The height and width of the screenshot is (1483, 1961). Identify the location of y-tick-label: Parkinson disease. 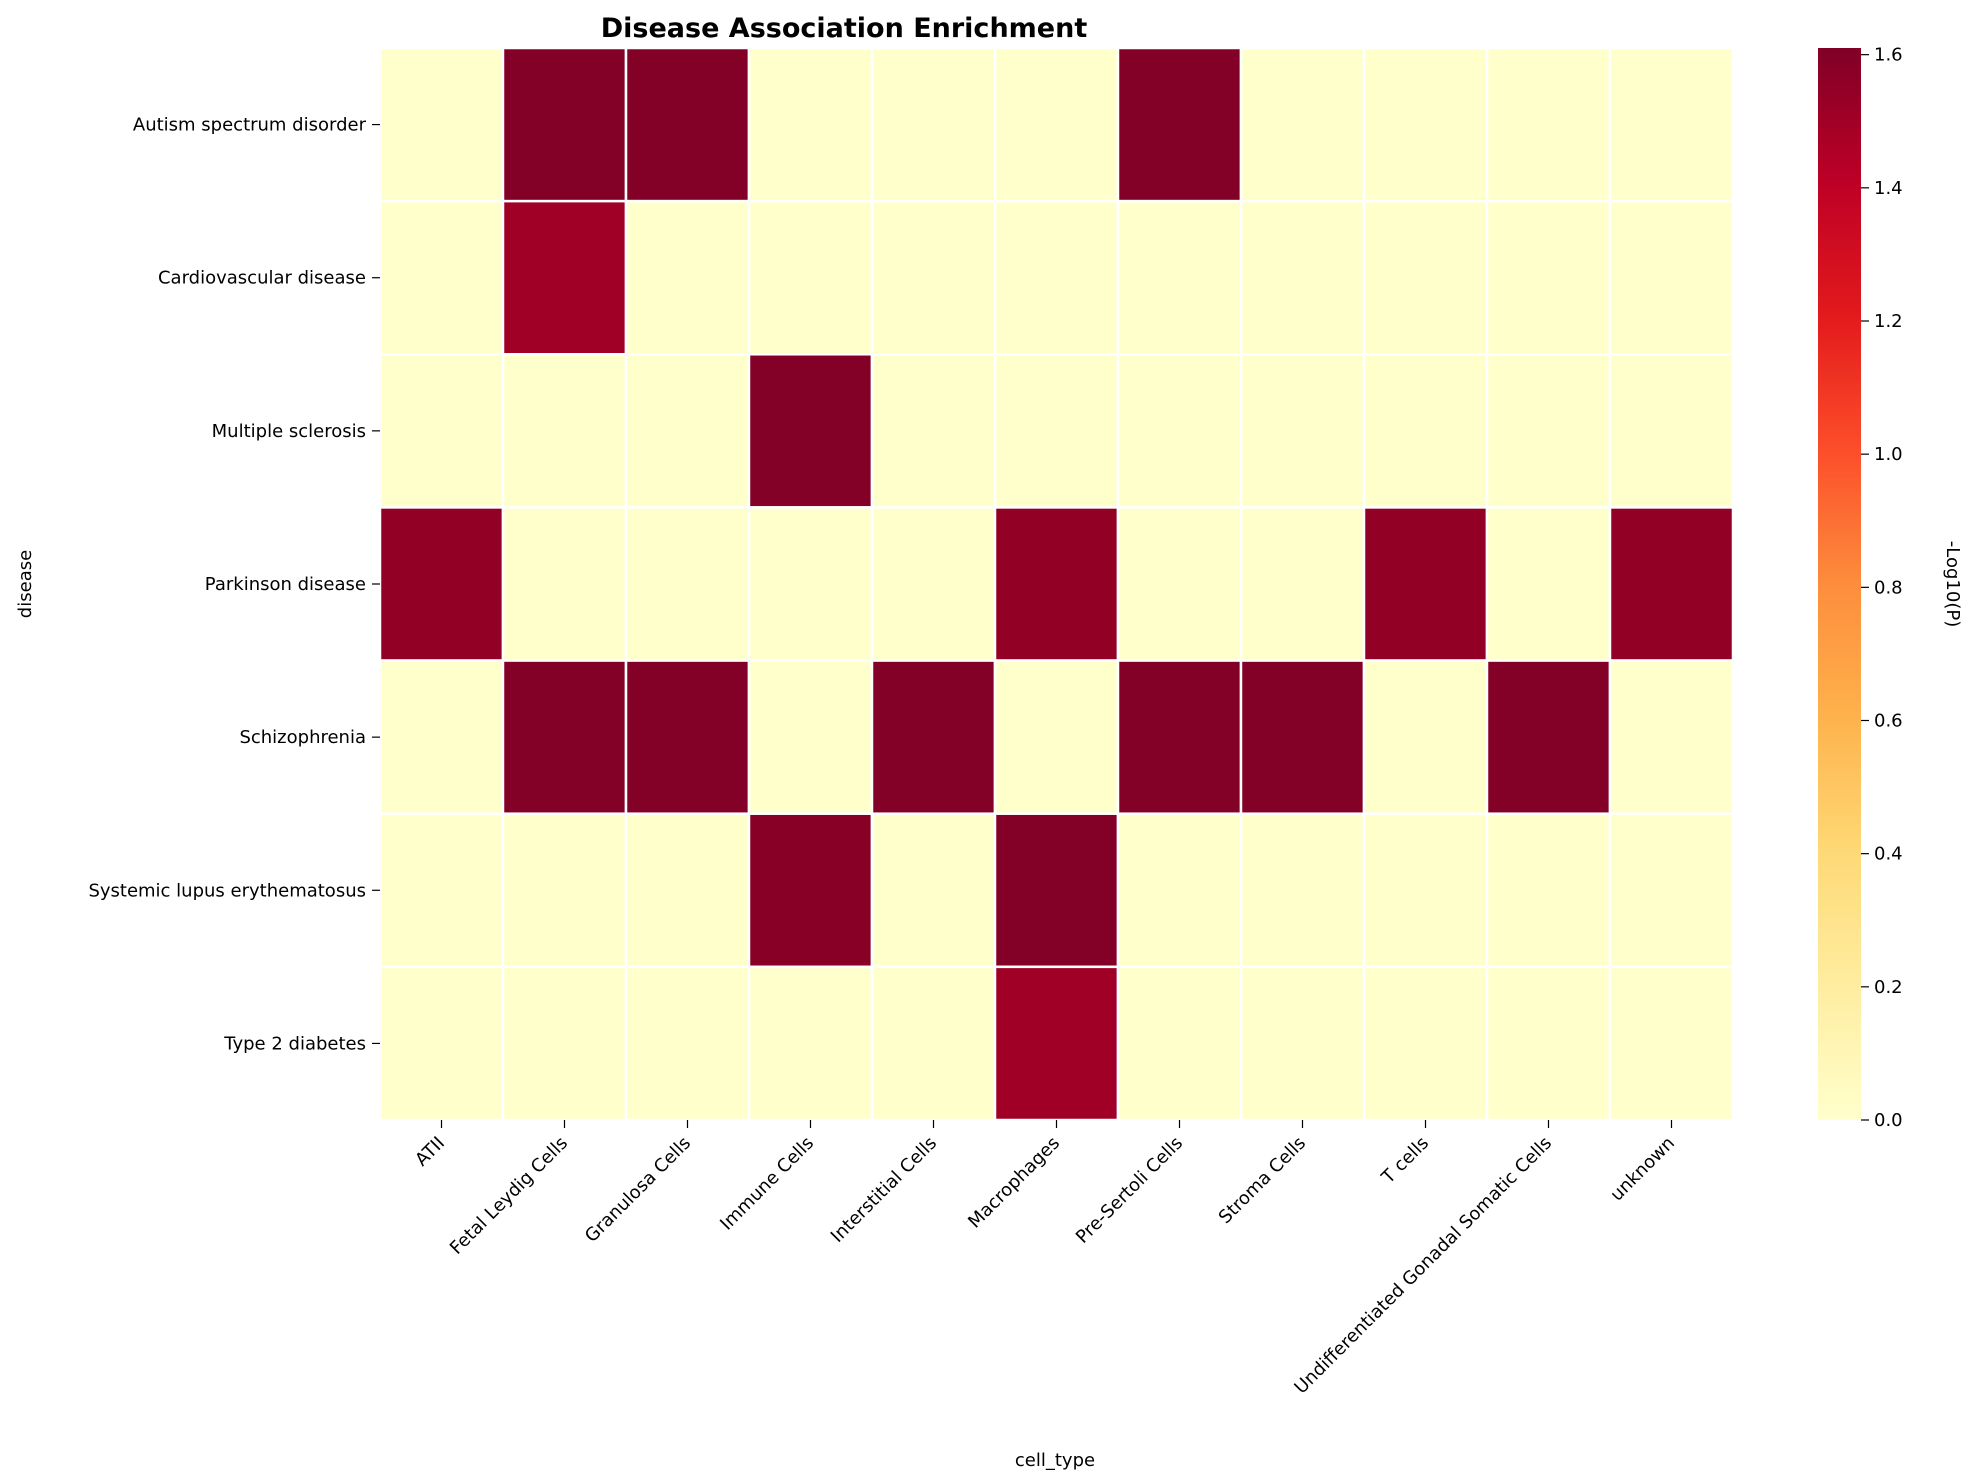
(285, 584).